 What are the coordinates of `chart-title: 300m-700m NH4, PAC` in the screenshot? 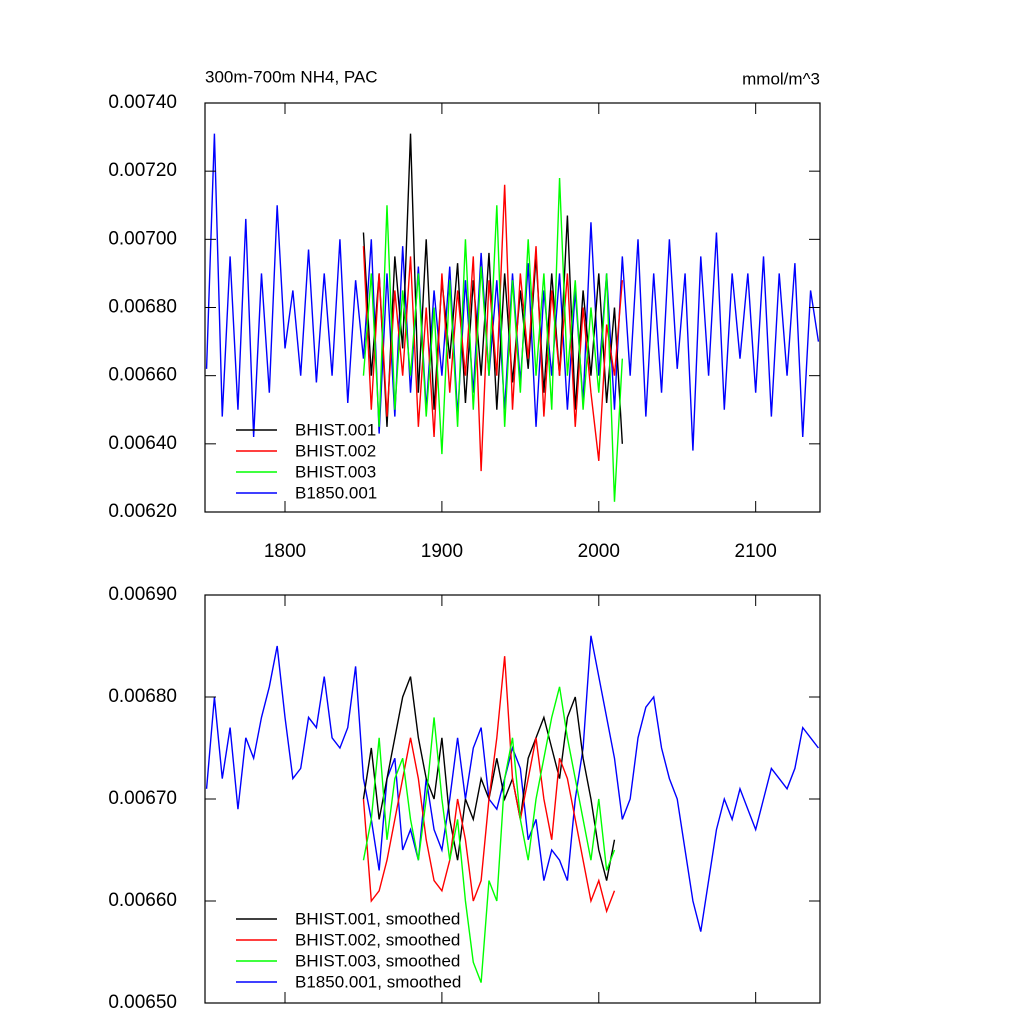 It's located at (291, 76).